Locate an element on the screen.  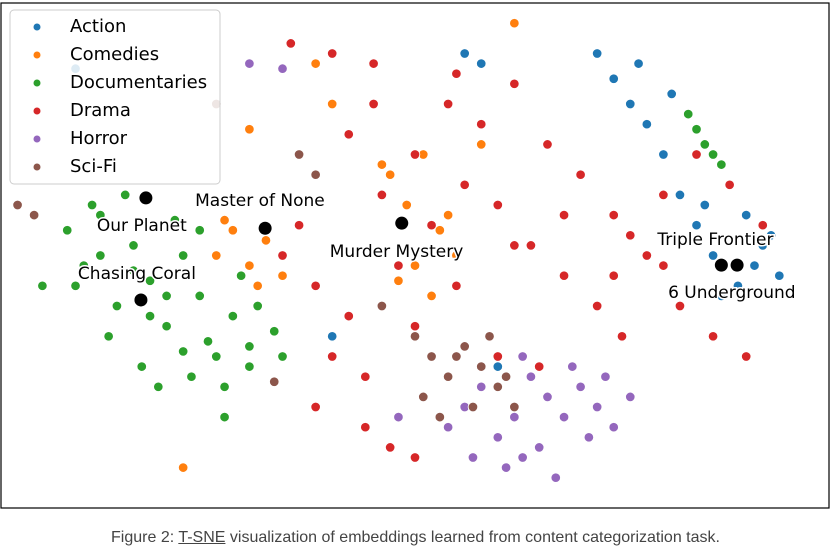
annotation-label: Our Planet is located at coordinates (142, 226).